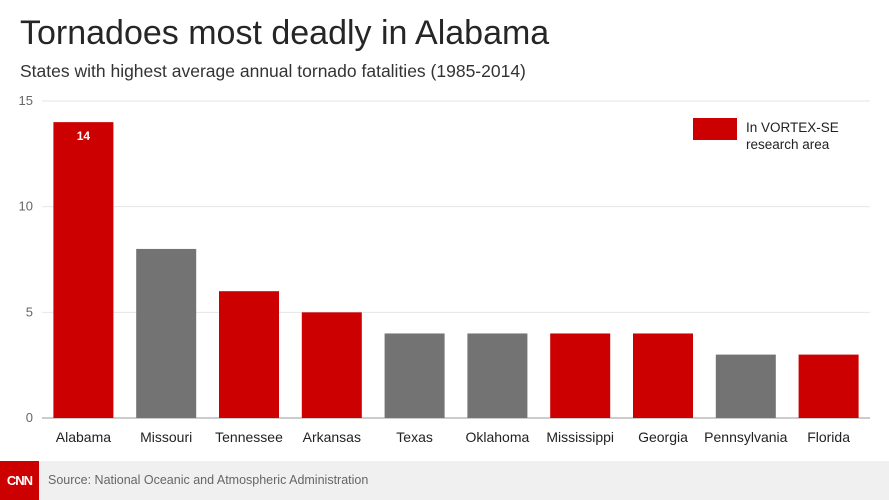 The height and width of the screenshot is (500, 889). I want to click on bar-missouri, so click(166, 333).